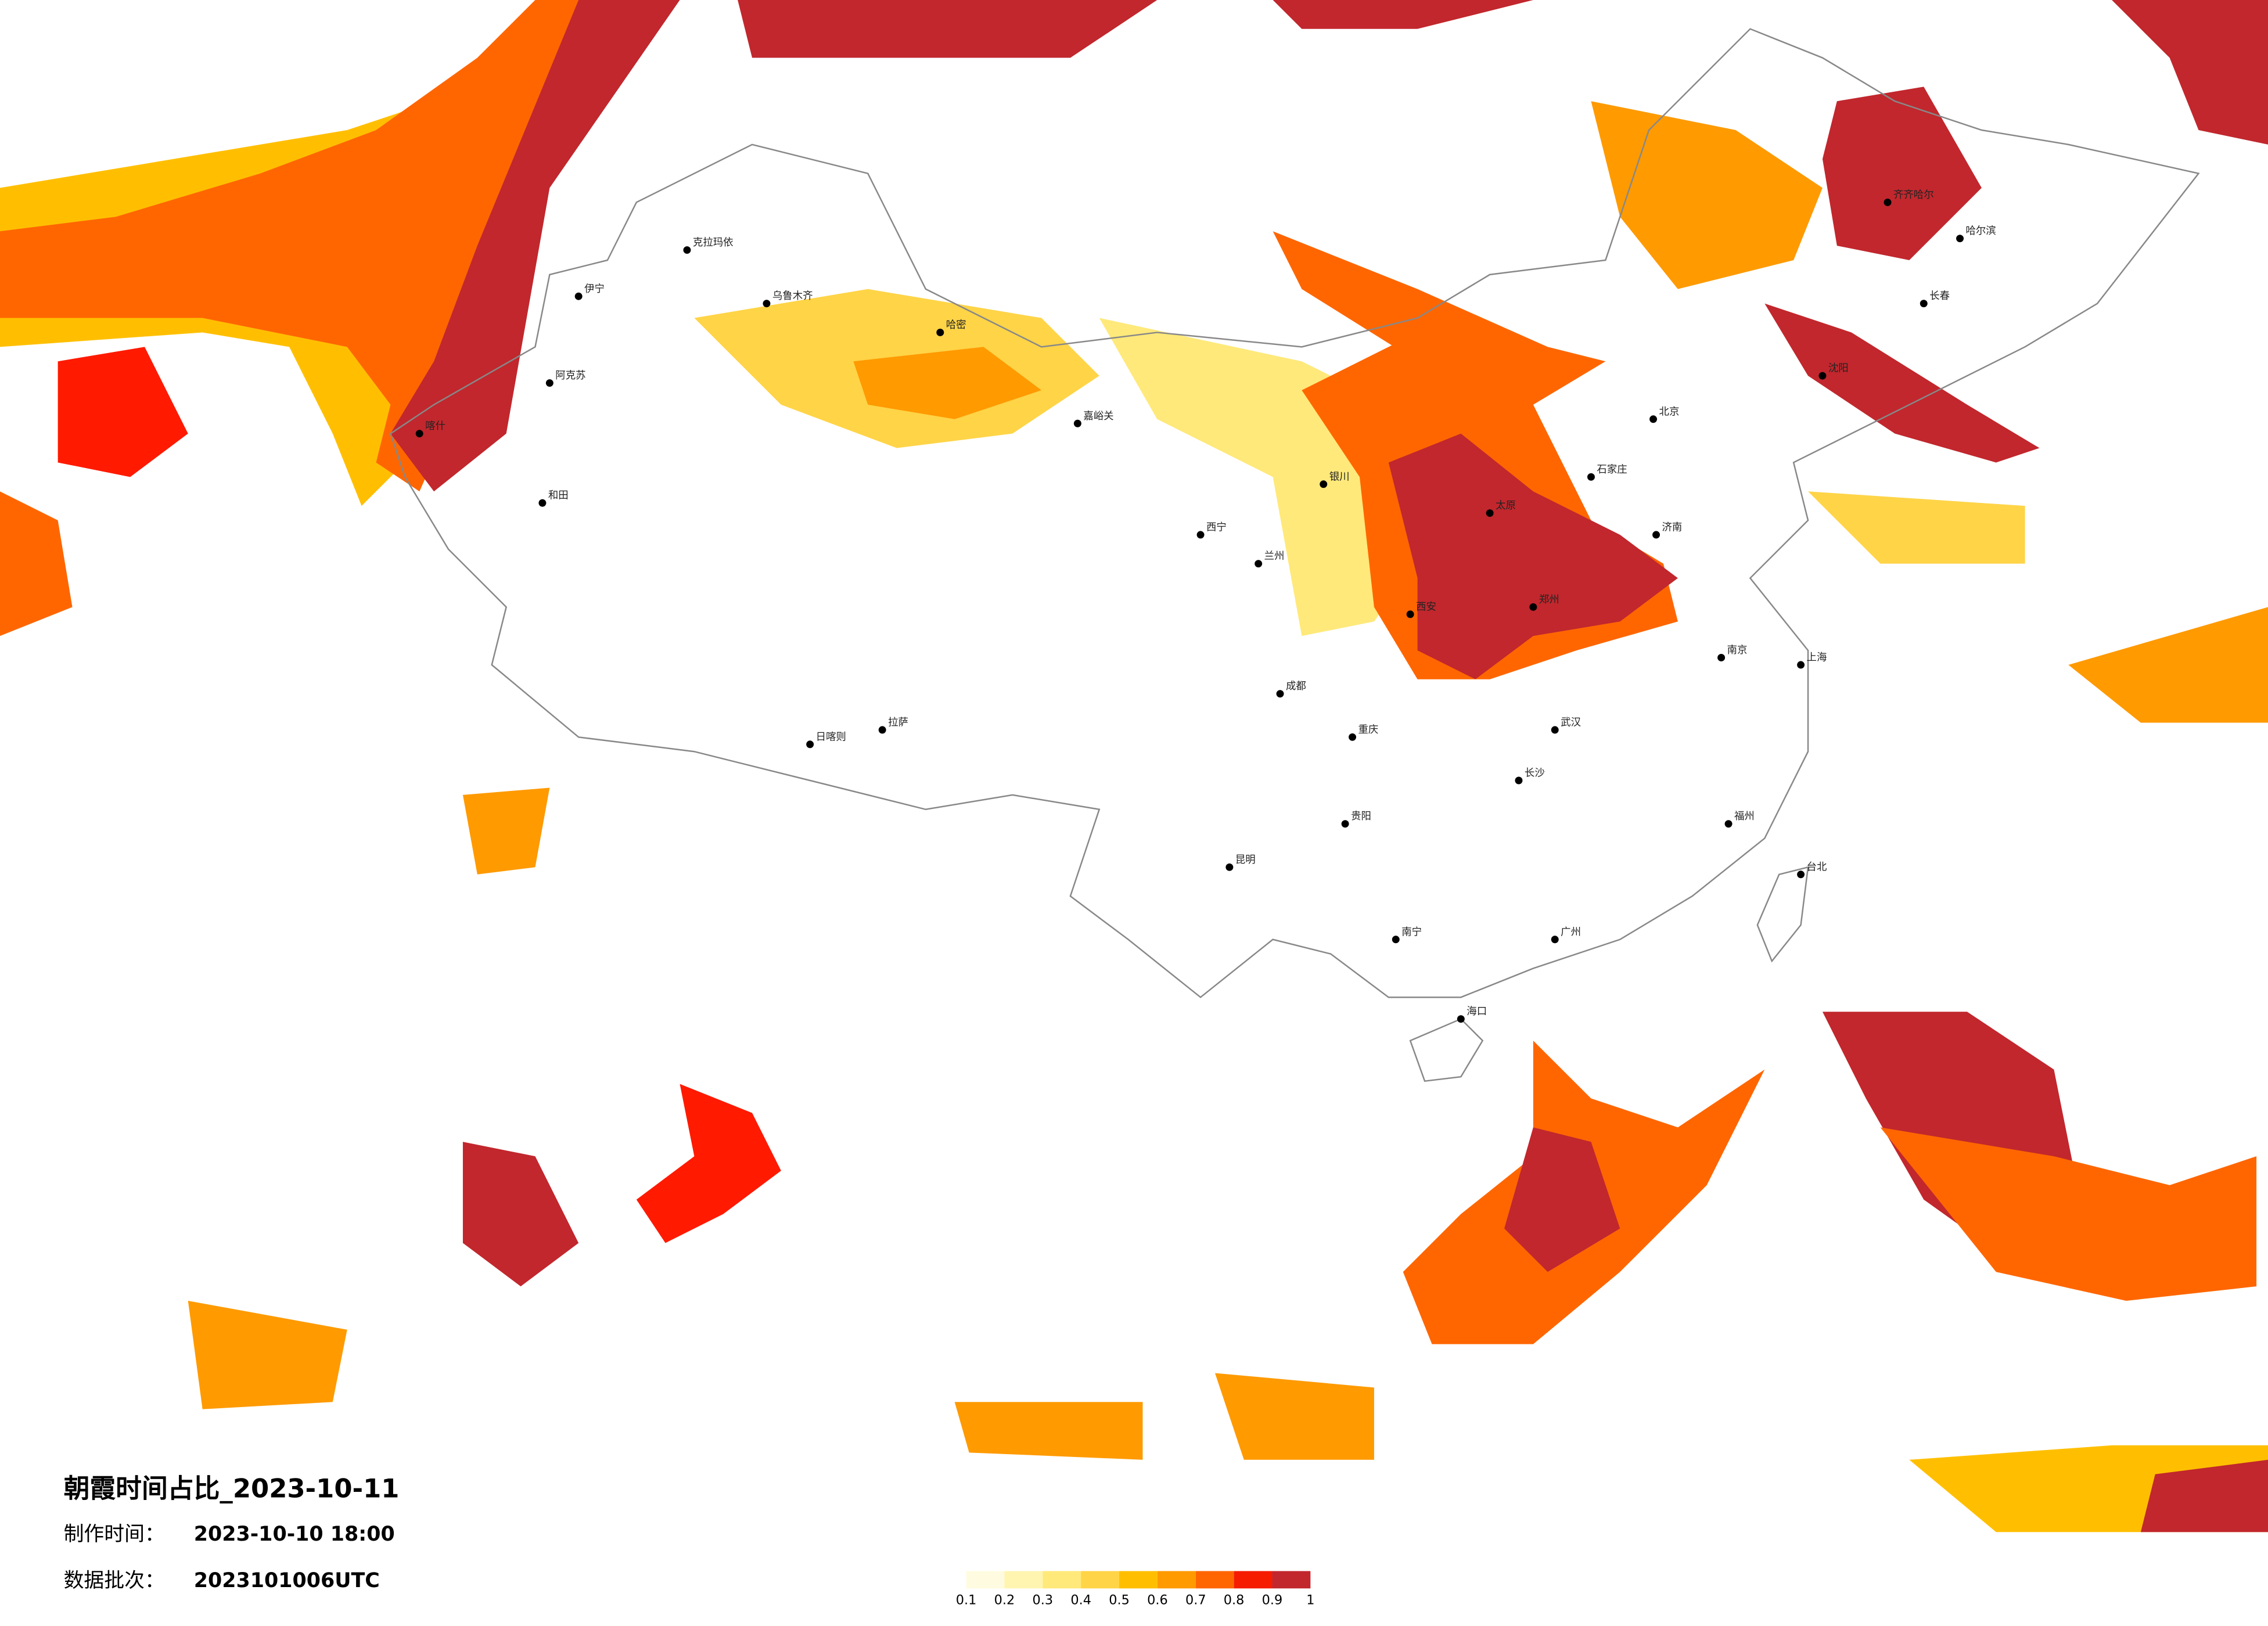 This screenshot has width=2268, height=1626. Describe the element at coordinates (1506, 506) in the screenshot. I see `city-label: 太原` at that location.